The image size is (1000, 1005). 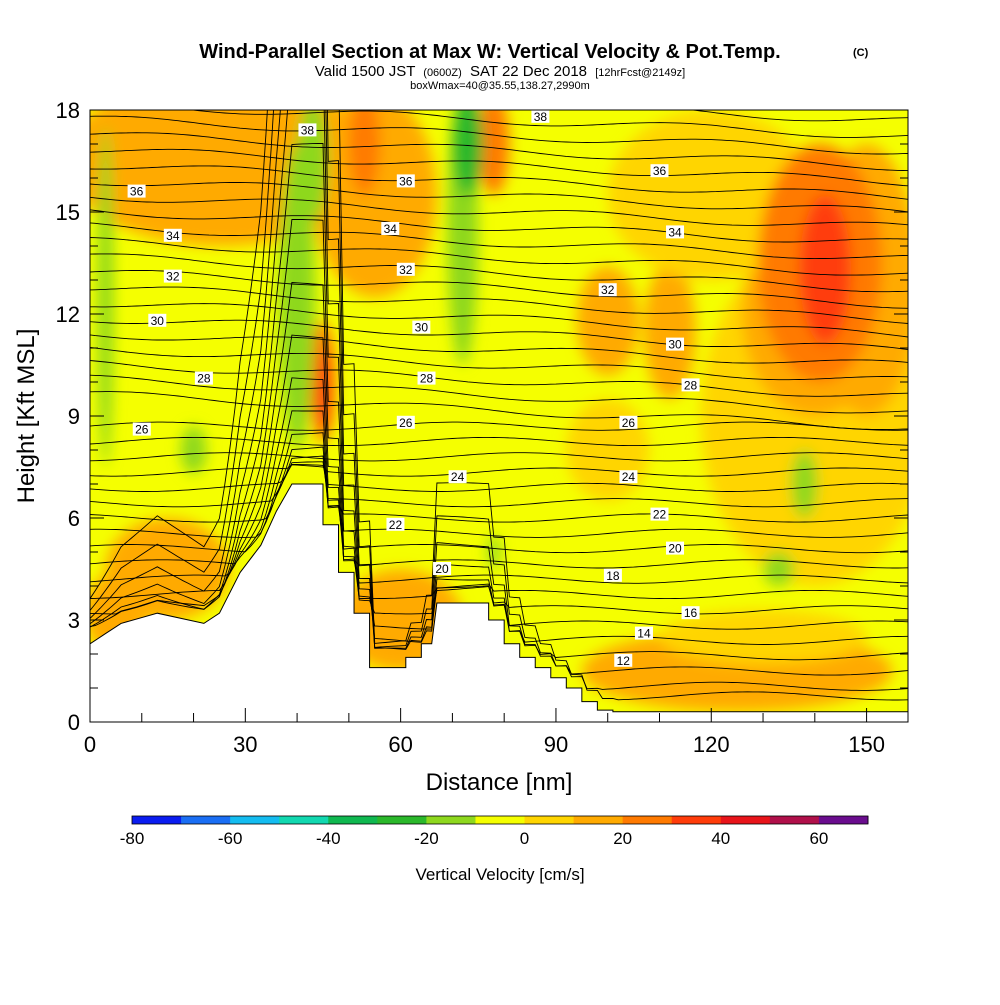 I want to click on y-tick-label-6: 18, so click(x=68, y=110).